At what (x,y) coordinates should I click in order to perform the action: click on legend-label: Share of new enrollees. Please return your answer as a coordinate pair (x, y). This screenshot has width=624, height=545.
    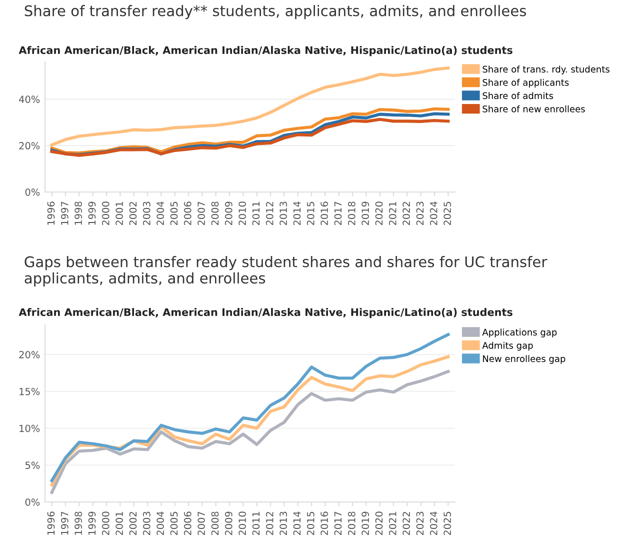
    Looking at the image, I should click on (533, 108).